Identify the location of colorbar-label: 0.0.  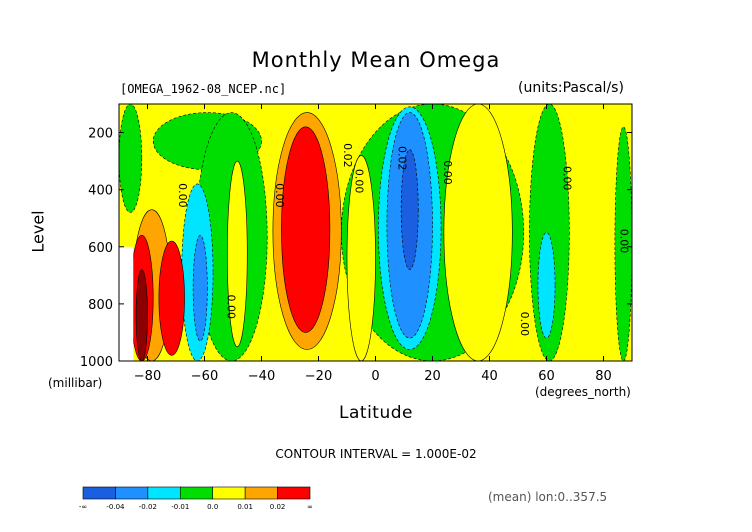
(212, 507).